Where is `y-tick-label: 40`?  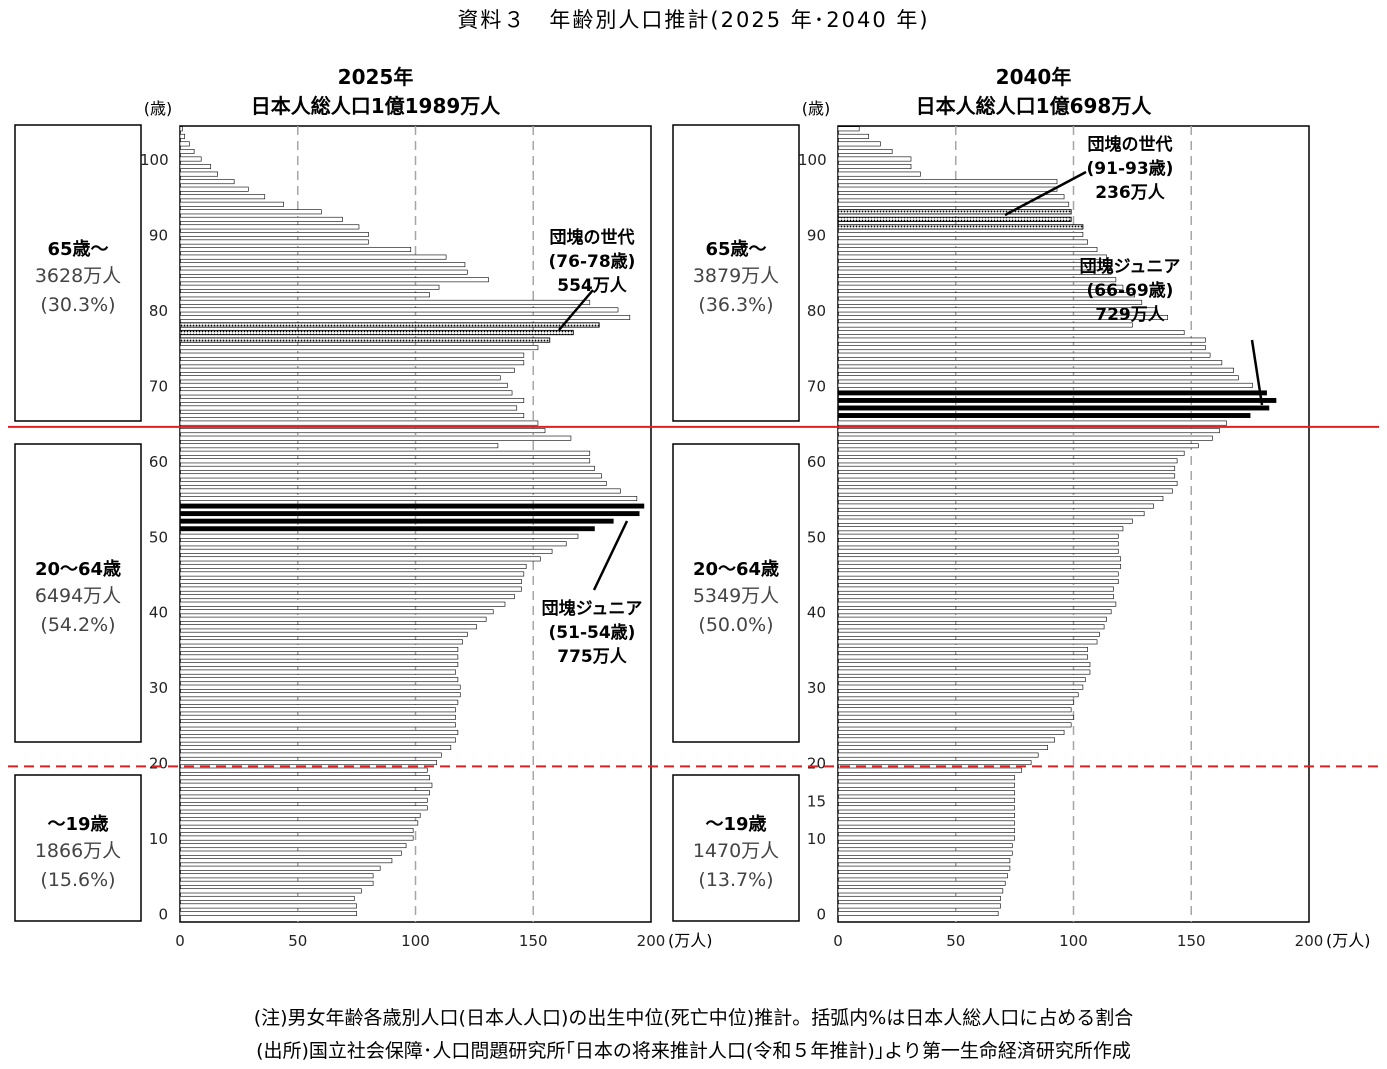
y-tick-label: 40 is located at coordinates (816, 613).